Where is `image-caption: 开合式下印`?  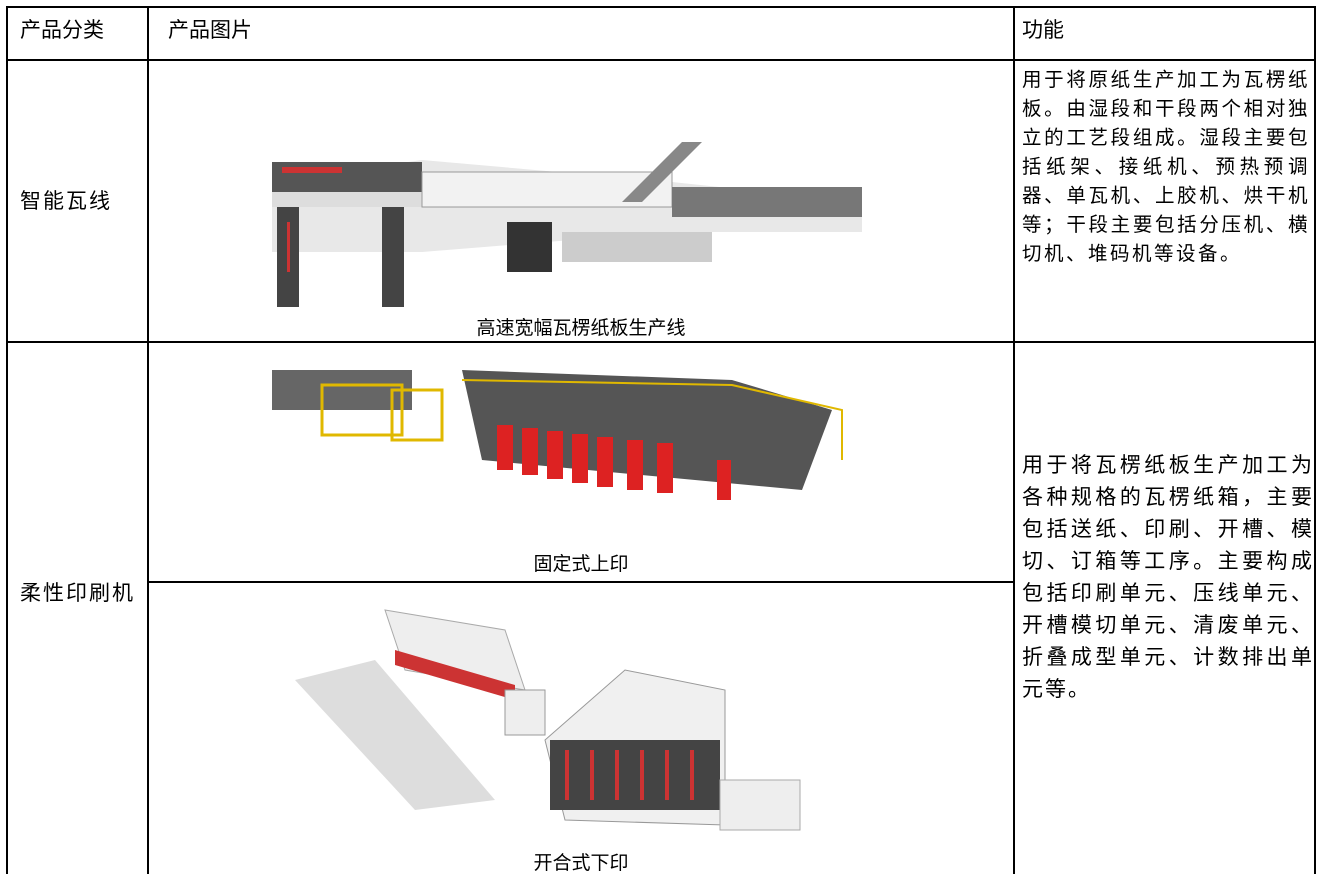 image-caption: 开合式下印 is located at coordinates (581, 863).